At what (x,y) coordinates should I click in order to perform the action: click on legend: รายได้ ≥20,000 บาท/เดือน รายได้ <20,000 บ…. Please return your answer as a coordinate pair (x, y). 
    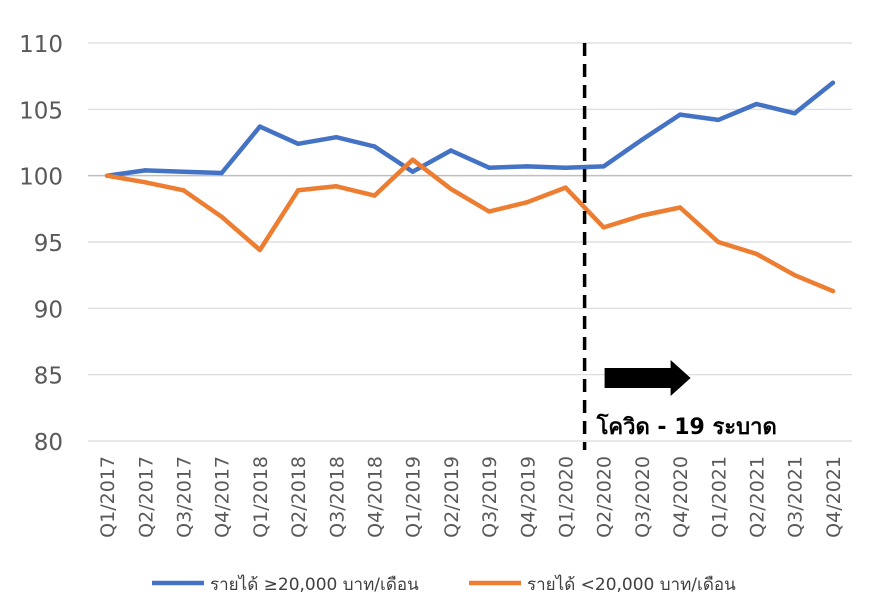
    Looking at the image, I should click on (444, 584).